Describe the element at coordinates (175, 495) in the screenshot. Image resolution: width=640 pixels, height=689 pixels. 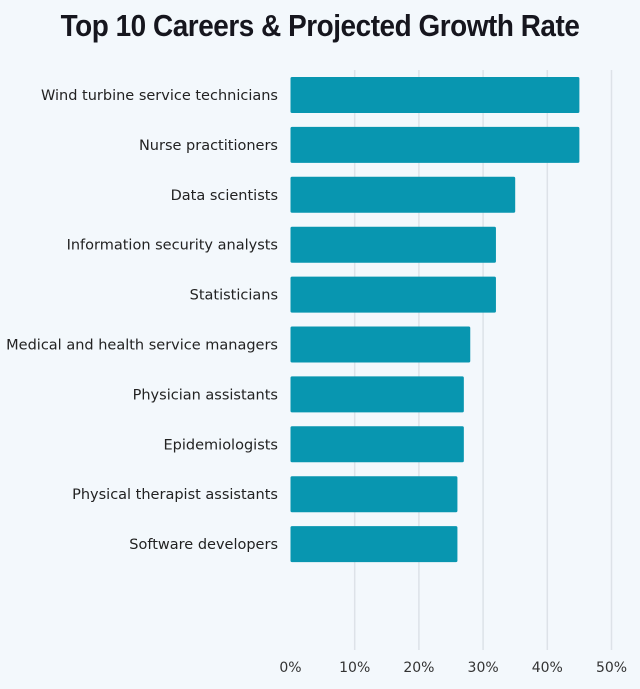
I see `category-label: Physical therapist assistants` at that location.